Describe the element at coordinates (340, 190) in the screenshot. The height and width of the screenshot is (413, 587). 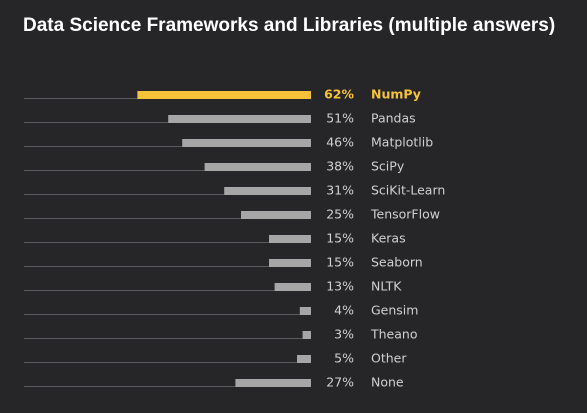
I see `value-label: 31%` at that location.